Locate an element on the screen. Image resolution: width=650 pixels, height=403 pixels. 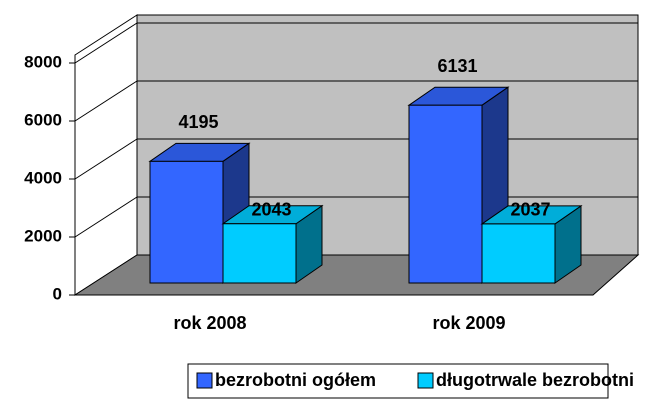
data-label: 6131 is located at coordinates (457, 66).